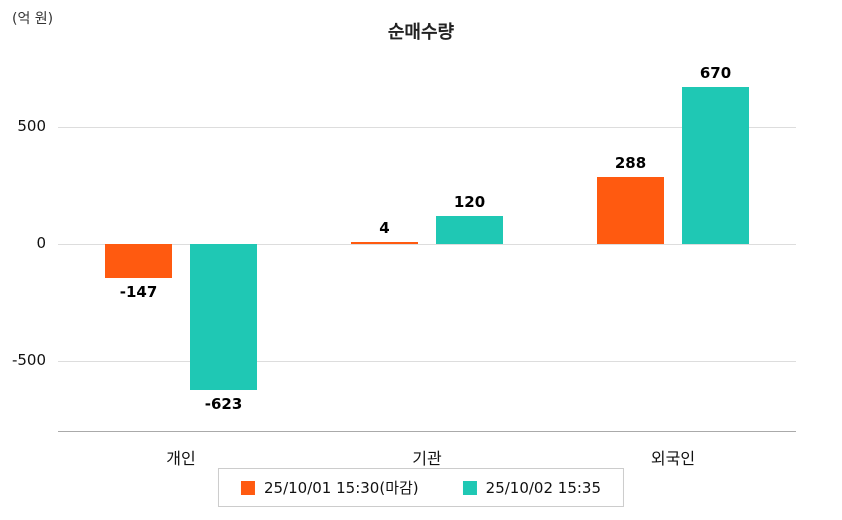  What do you see at coordinates (421, 32) in the screenshot?
I see `chart-title: 순매수량` at bounding box center [421, 32].